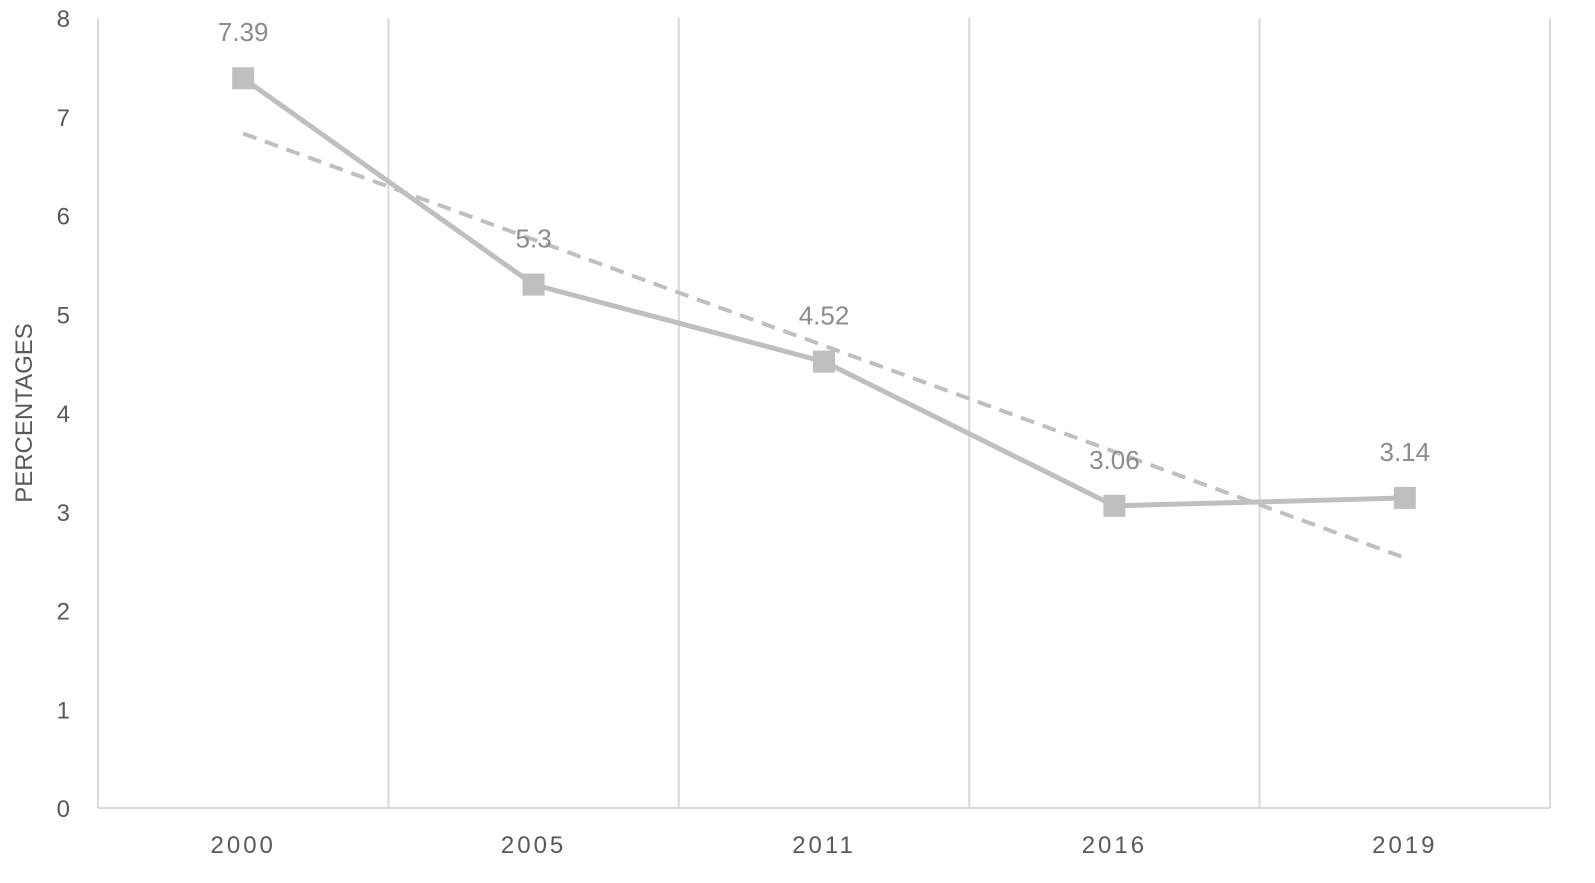 Image resolution: width=1595 pixels, height=883 pixels. I want to click on x-tick-label: 2016, so click(1114, 845).